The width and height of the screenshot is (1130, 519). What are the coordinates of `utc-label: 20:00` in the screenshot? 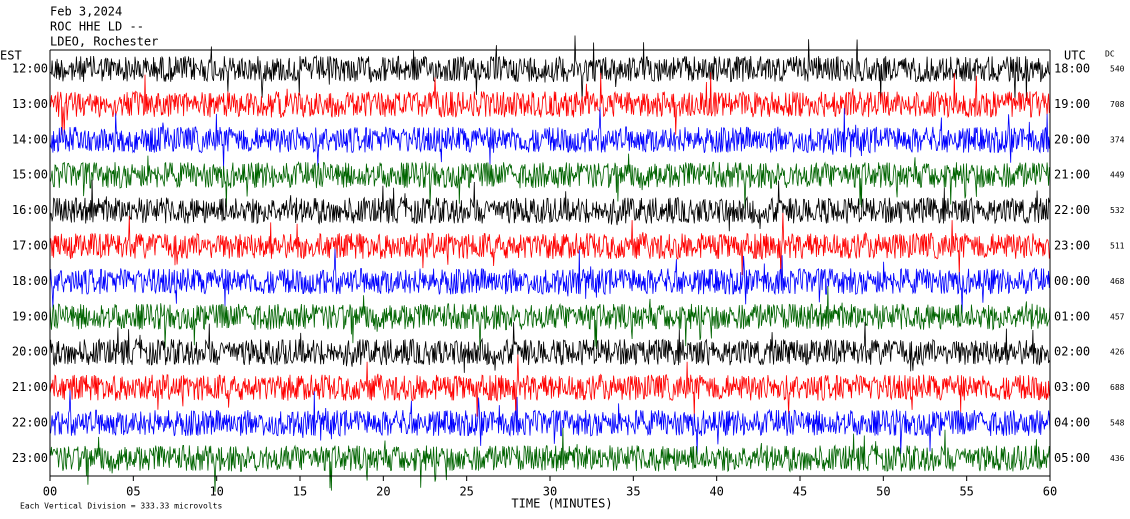 It's located at (1072, 139).